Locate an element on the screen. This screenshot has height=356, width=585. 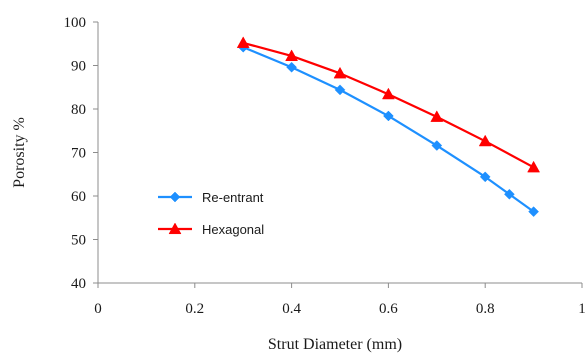
legend-label: Hexagonal is located at coordinates (233, 229).